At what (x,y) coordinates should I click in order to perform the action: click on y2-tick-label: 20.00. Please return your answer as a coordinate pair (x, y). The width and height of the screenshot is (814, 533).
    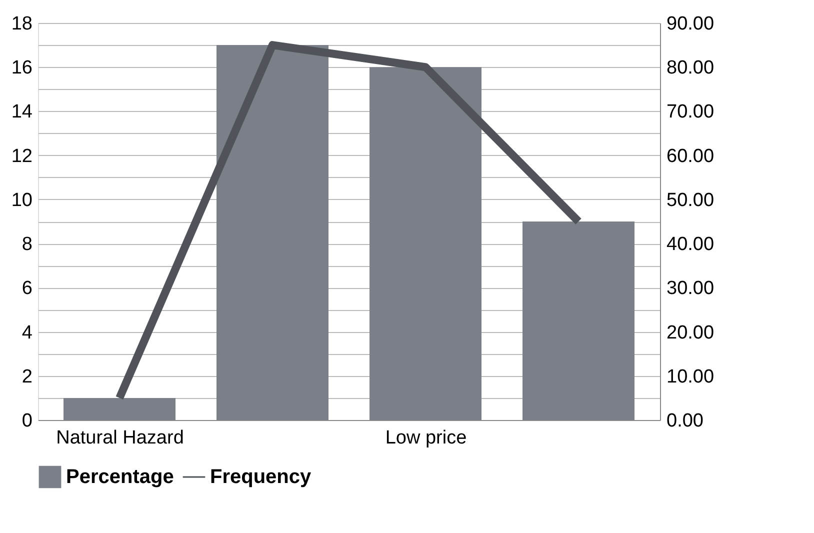
    Looking at the image, I should click on (690, 333).